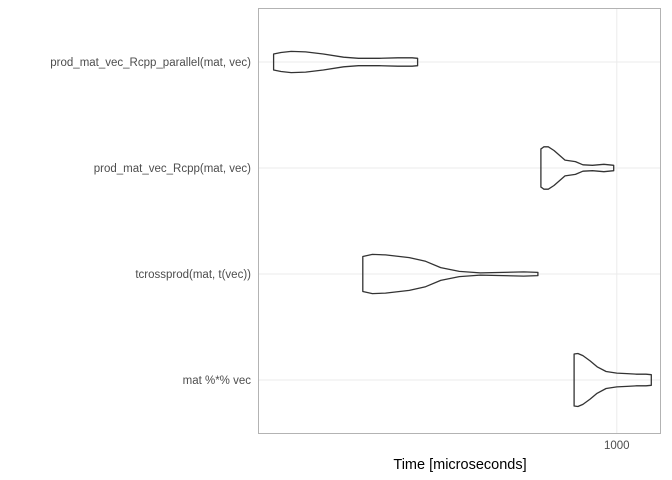  What do you see at coordinates (459, 465) in the screenshot?
I see `x-axis-title: Time [microseconds]` at bounding box center [459, 465].